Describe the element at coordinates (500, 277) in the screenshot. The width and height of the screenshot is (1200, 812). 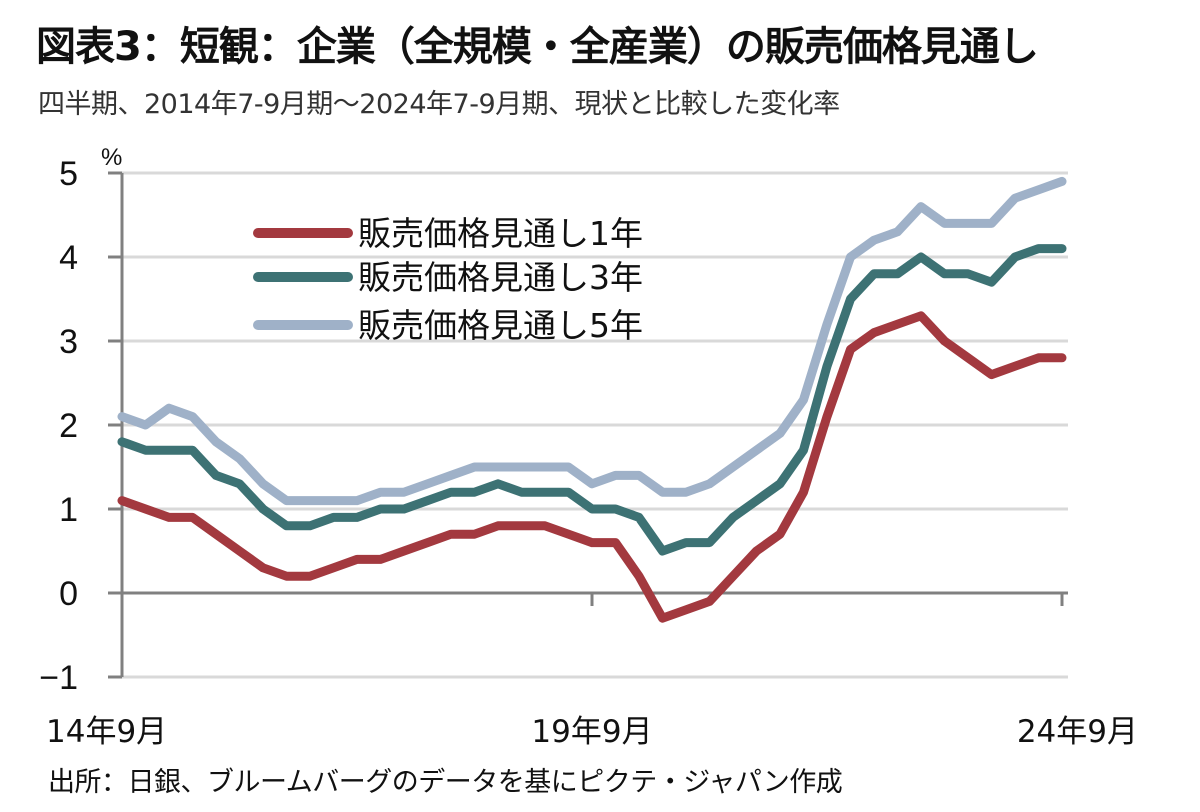
I see `legend-label: 販売価格見通し3年` at that location.